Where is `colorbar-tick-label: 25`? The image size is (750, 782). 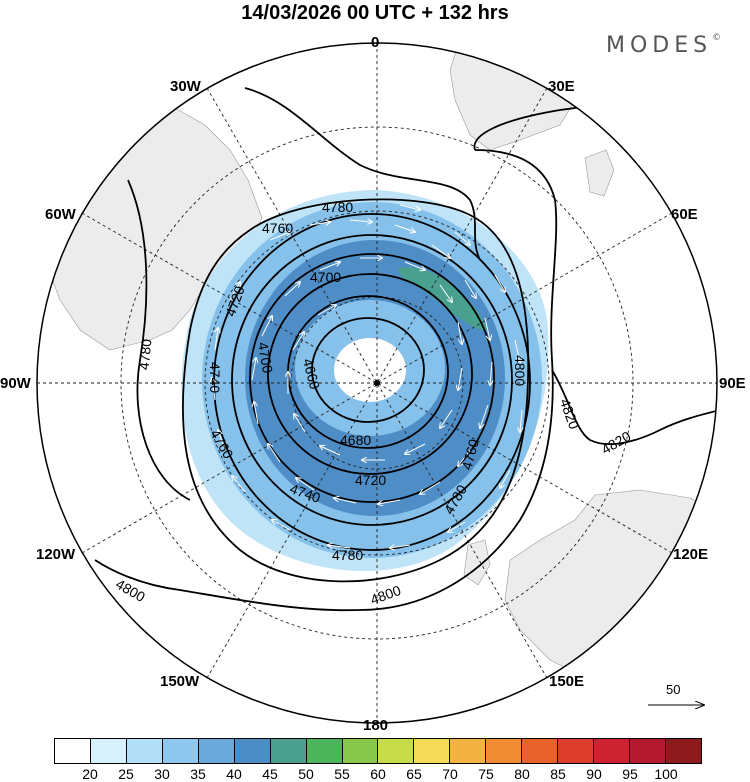 colorbar-tick-label: 25 is located at coordinates (126, 774).